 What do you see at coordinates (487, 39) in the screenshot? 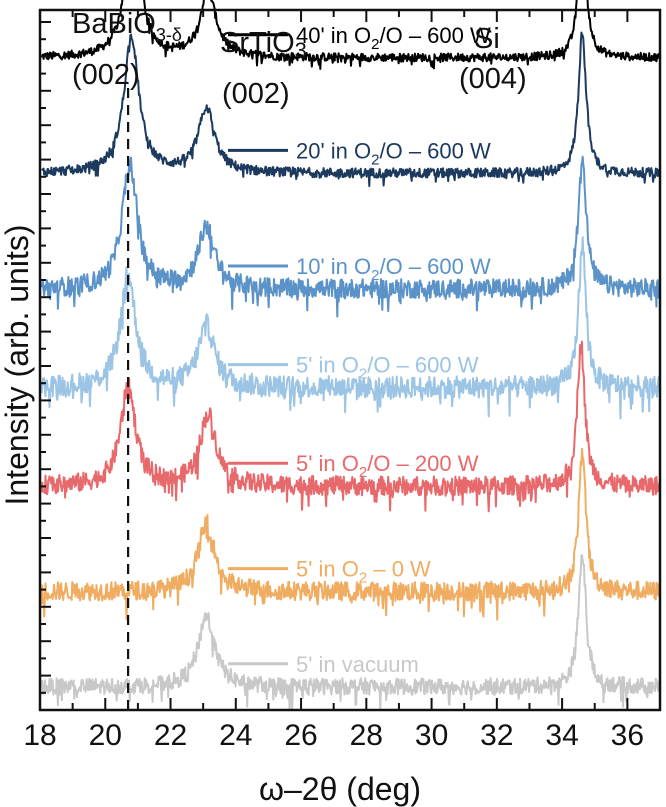
I see `peak-label-si: Si` at bounding box center [487, 39].